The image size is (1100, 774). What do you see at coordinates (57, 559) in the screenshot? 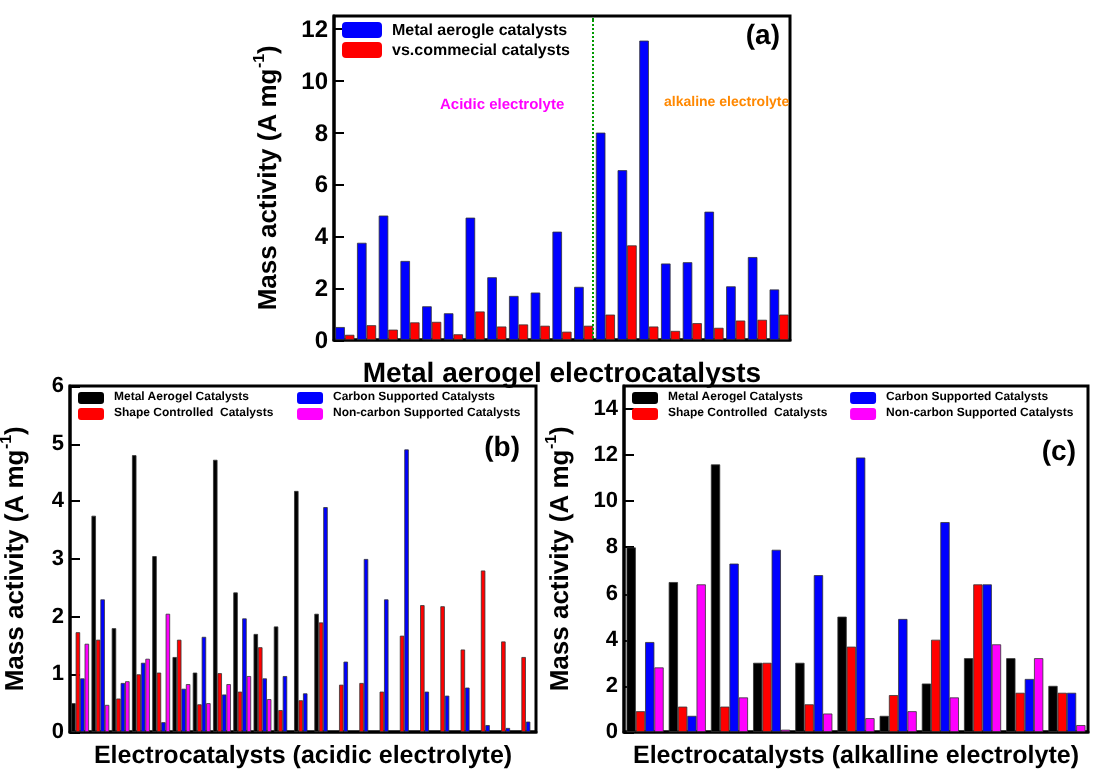
I see `y-tick-label: 3` at bounding box center [57, 559].